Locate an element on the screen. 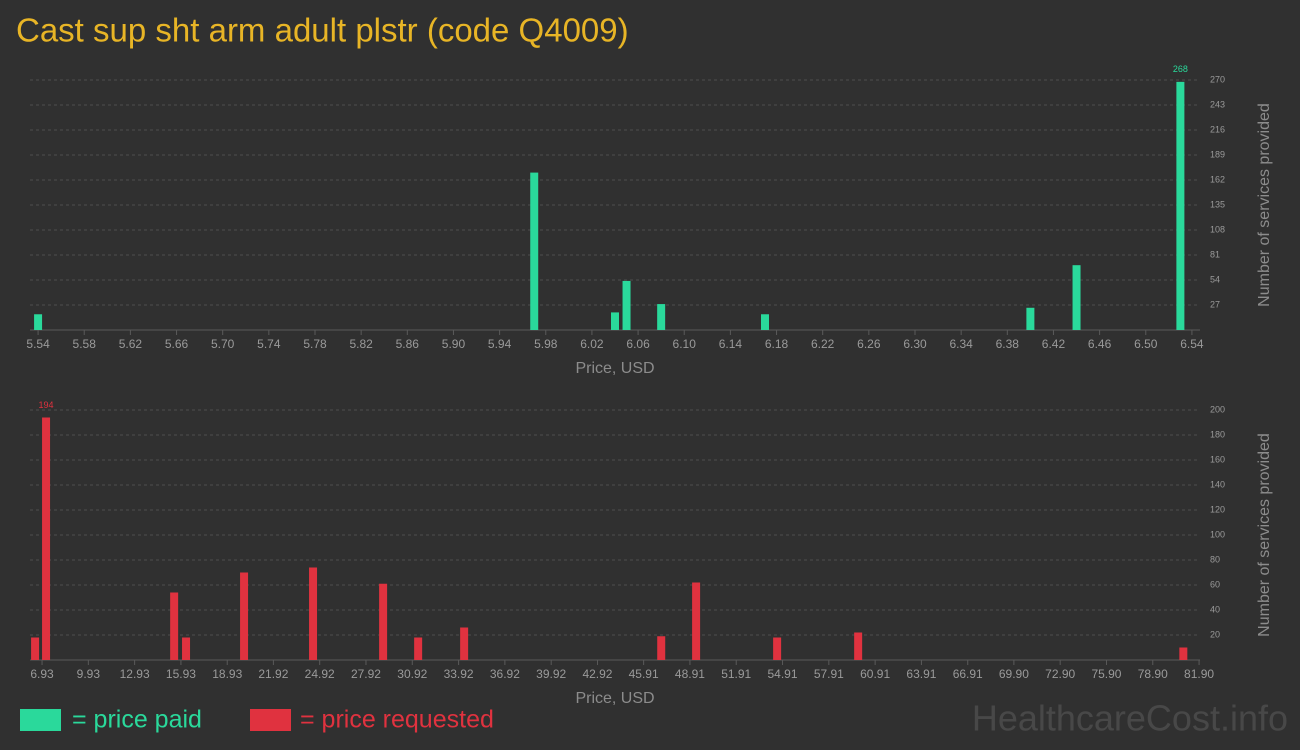  x-tick-label: 72.90 is located at coordinates (1060, 674).